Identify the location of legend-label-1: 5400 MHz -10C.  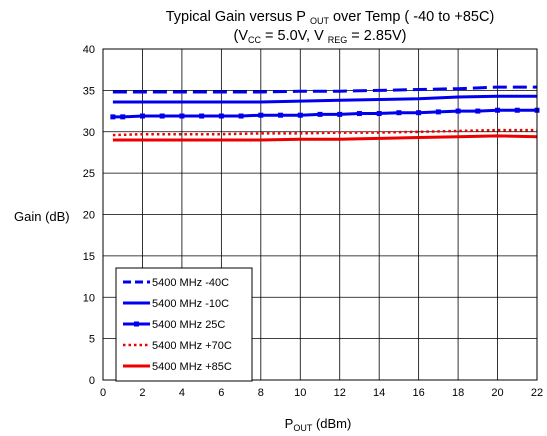
(190, 304).